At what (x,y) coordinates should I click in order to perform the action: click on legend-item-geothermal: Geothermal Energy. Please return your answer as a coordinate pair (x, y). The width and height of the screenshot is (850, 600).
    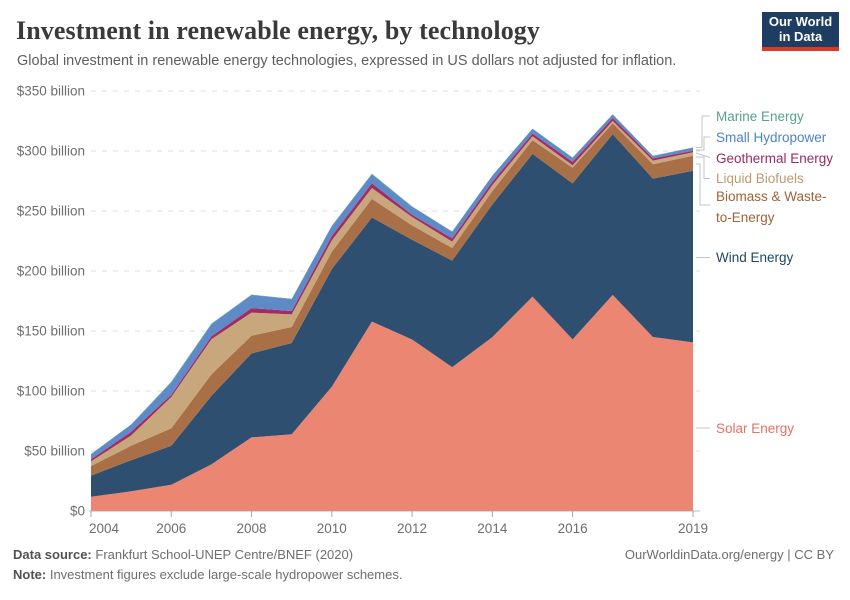
    Looking at the image, I should click on (775, 158).